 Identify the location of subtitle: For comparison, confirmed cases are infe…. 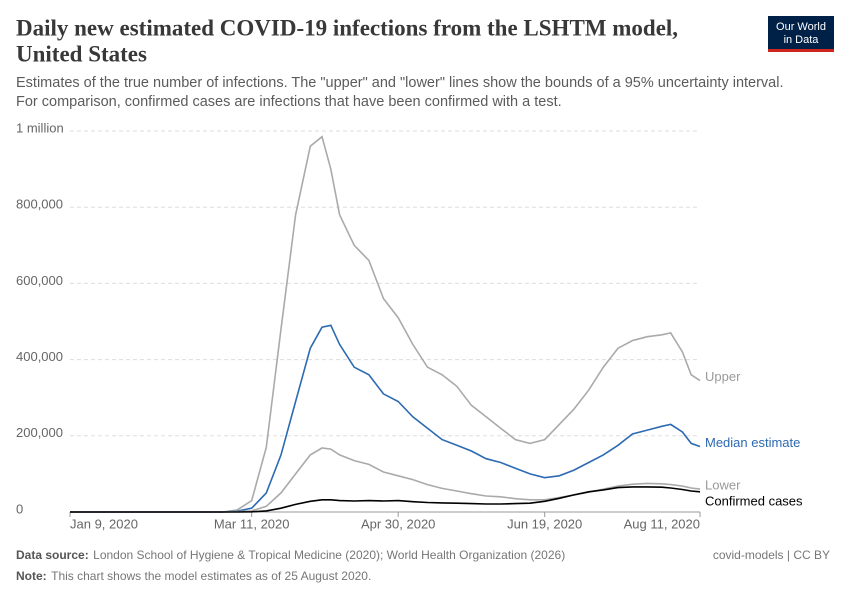
(289, 102).